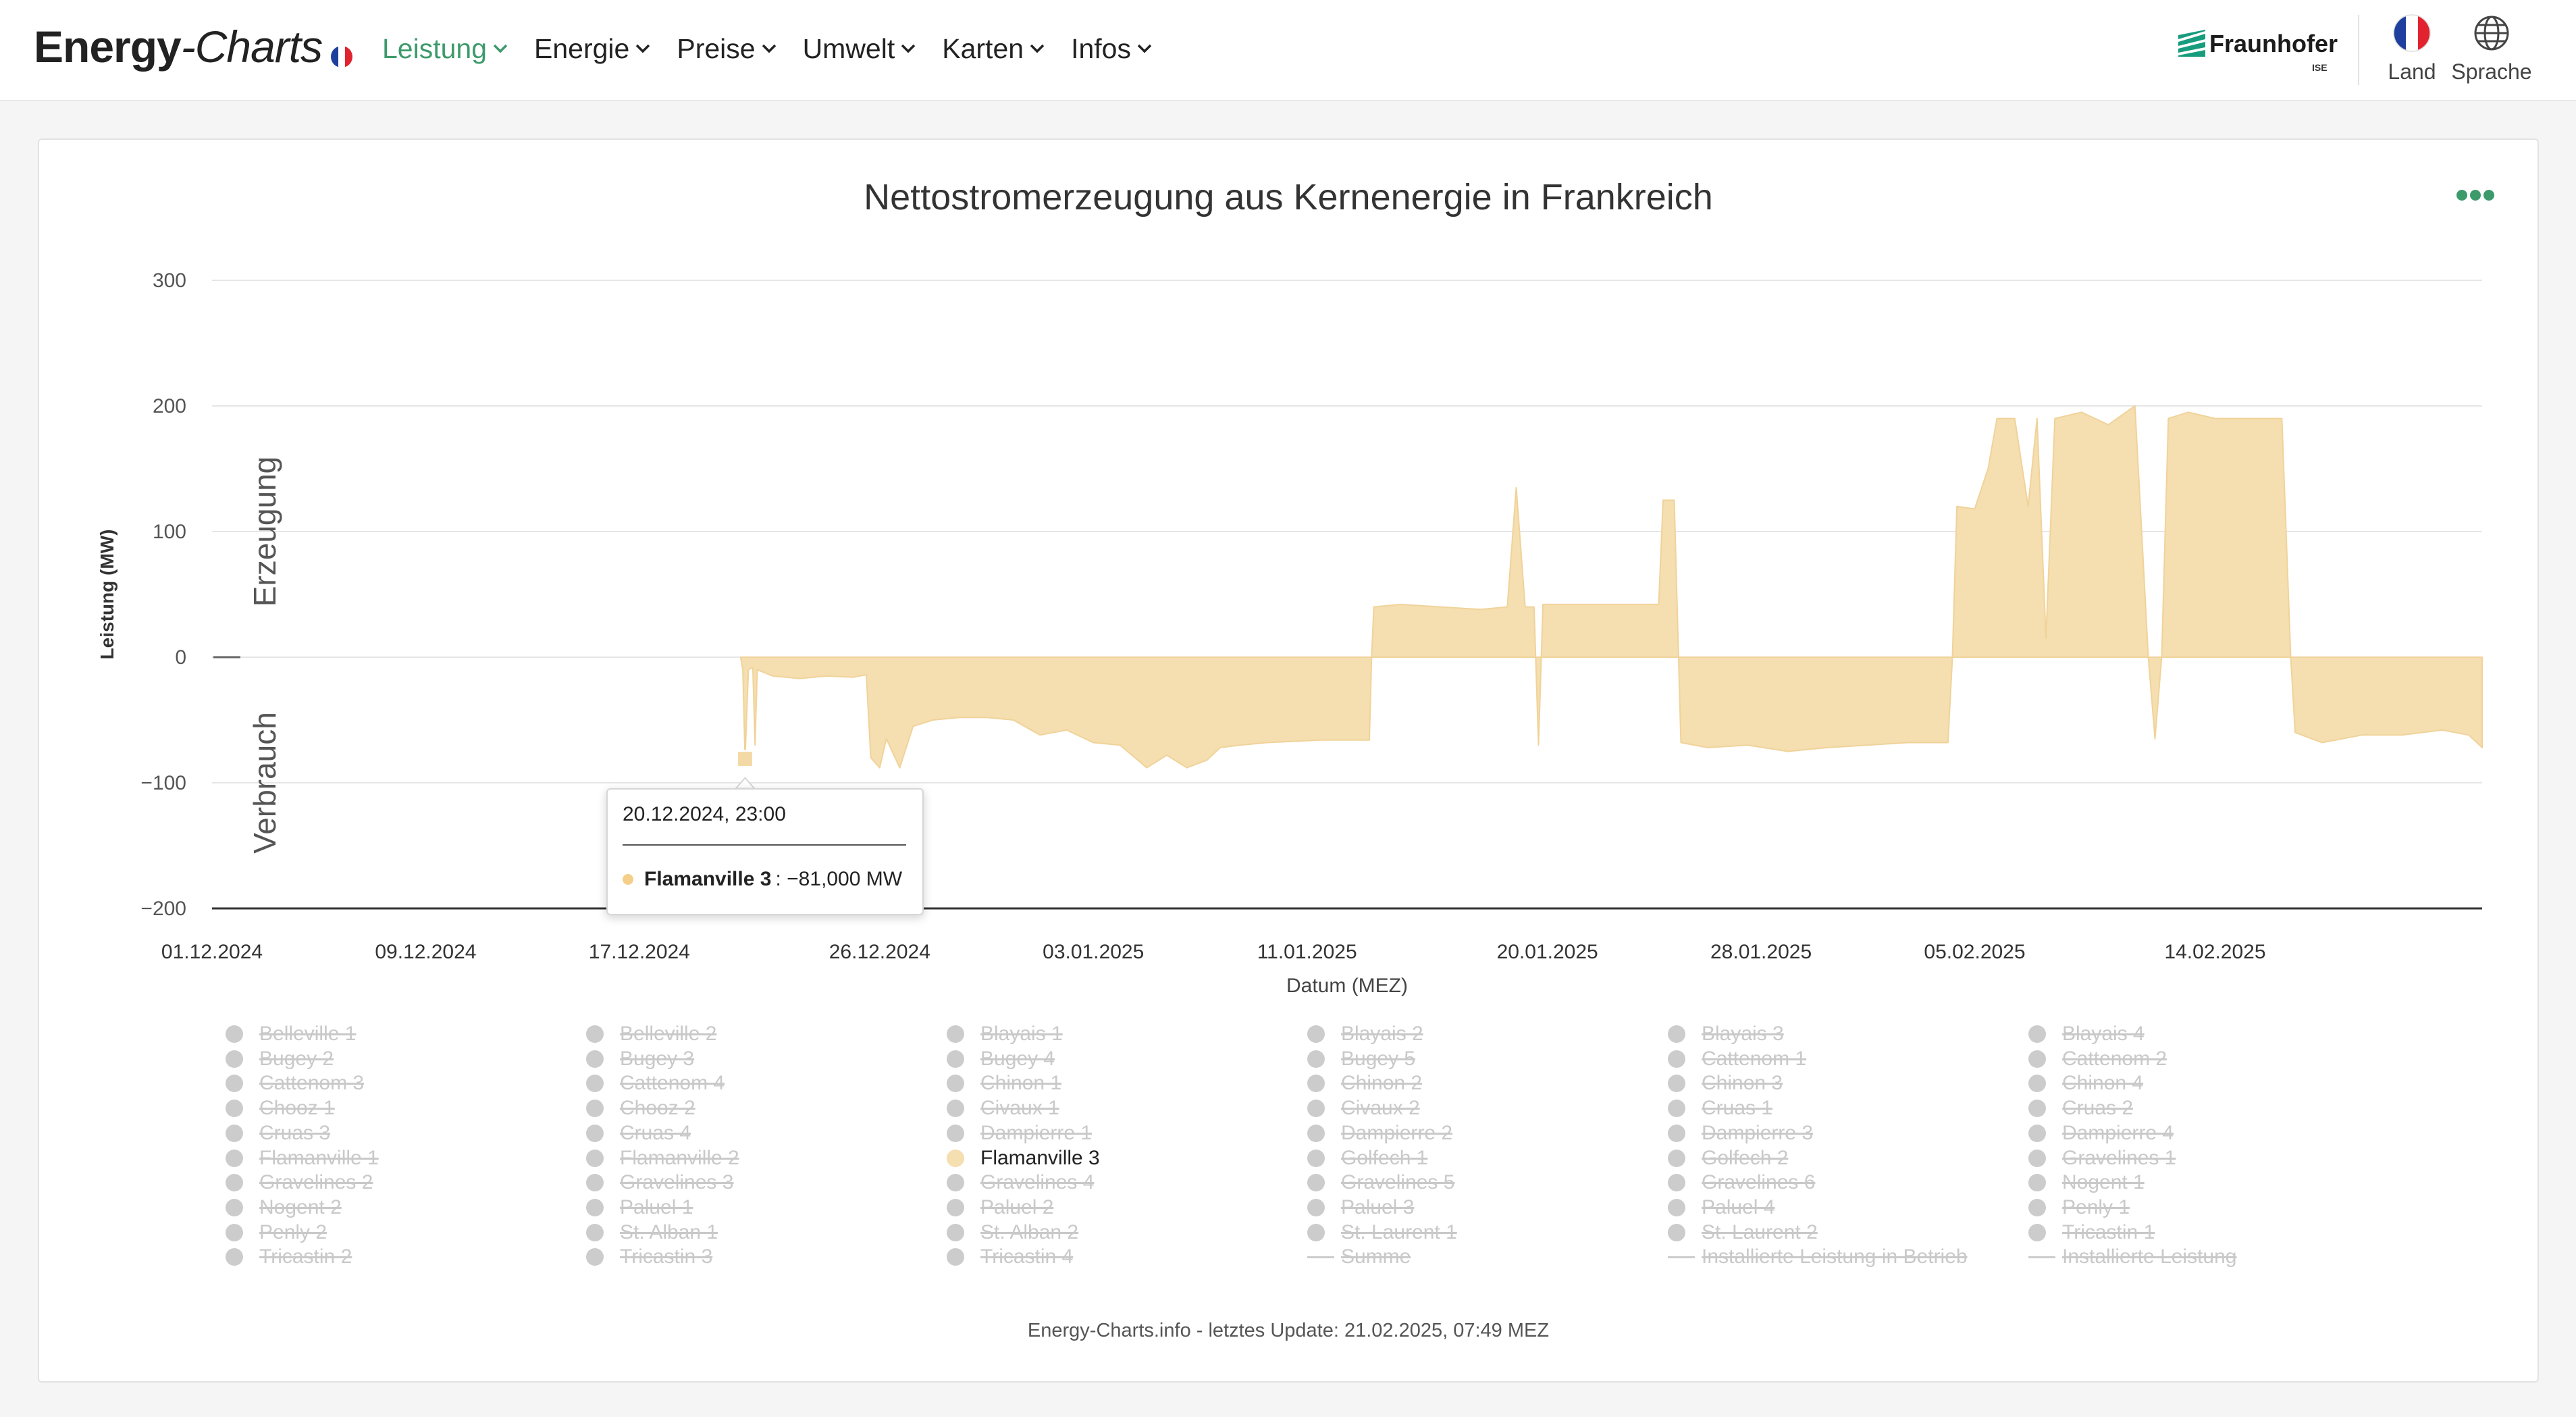 The width and height of the screenshot is (2576, 1417). I want to click on legend-label: Blayais 3, so click(1743, 1034).